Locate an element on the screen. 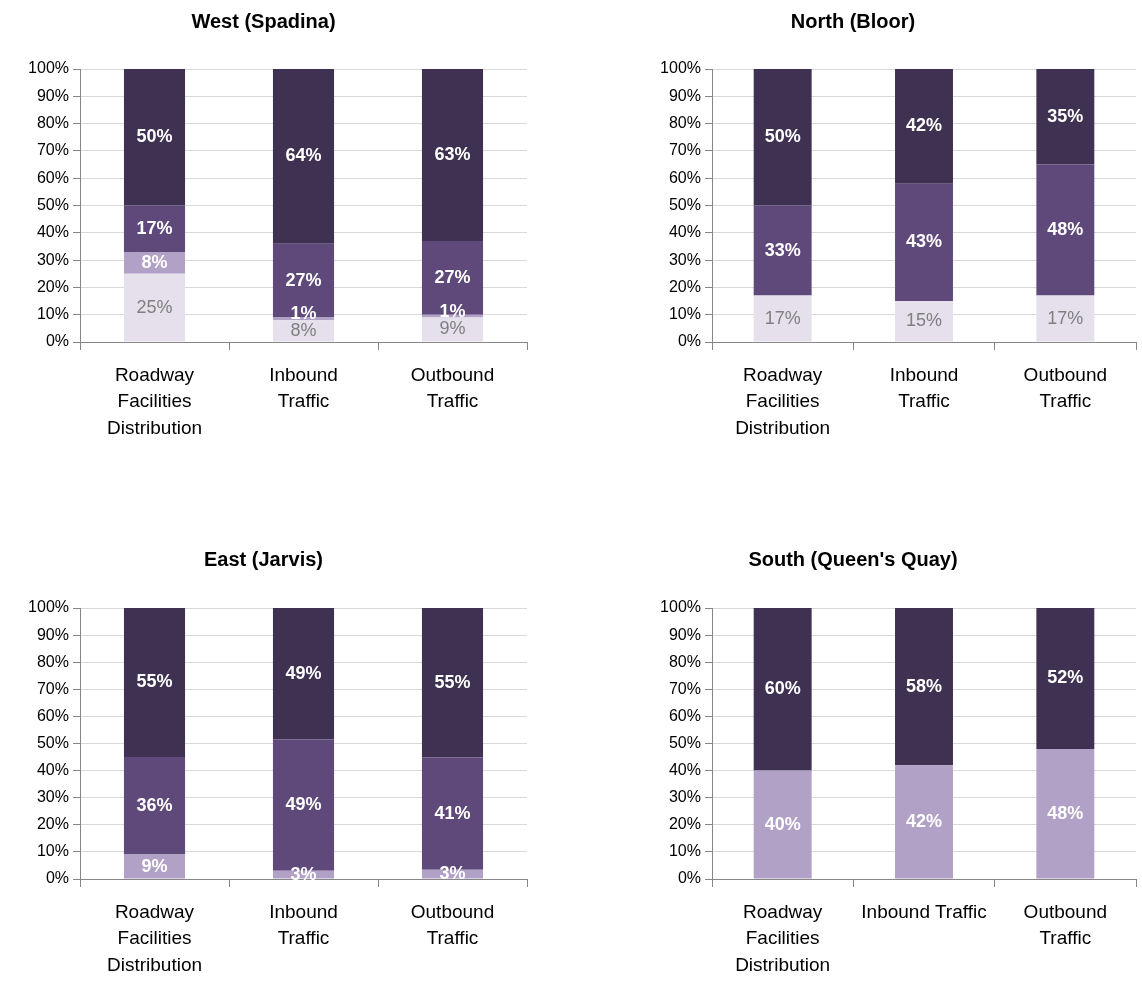  data-label: 8% is located at coordinates (154, 261).